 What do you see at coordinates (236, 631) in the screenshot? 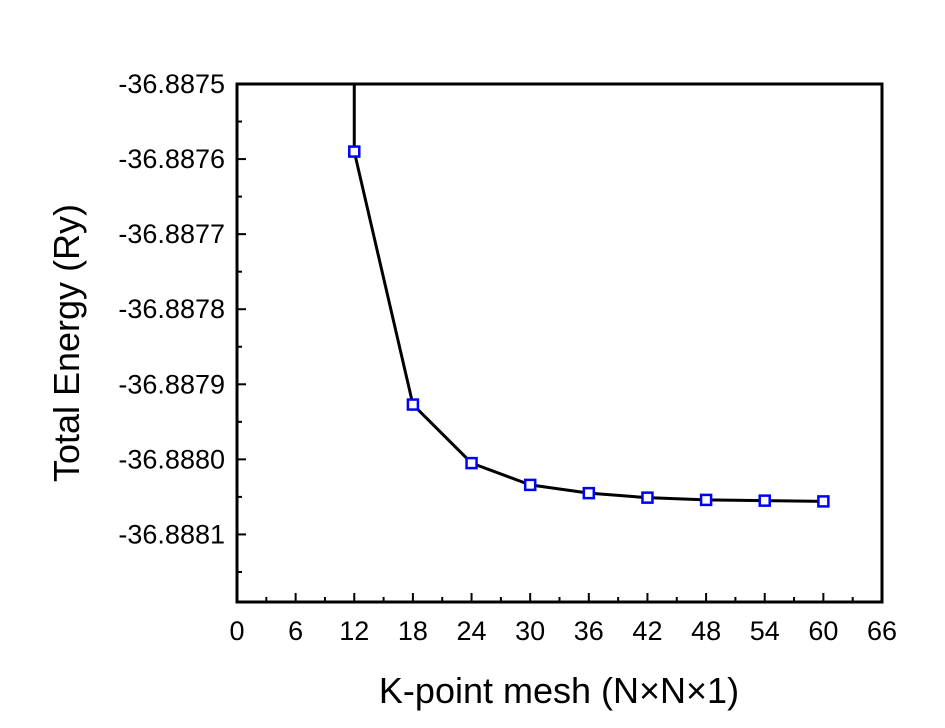
I see `x-tick-label: 0` at bounding box center [236, 631].